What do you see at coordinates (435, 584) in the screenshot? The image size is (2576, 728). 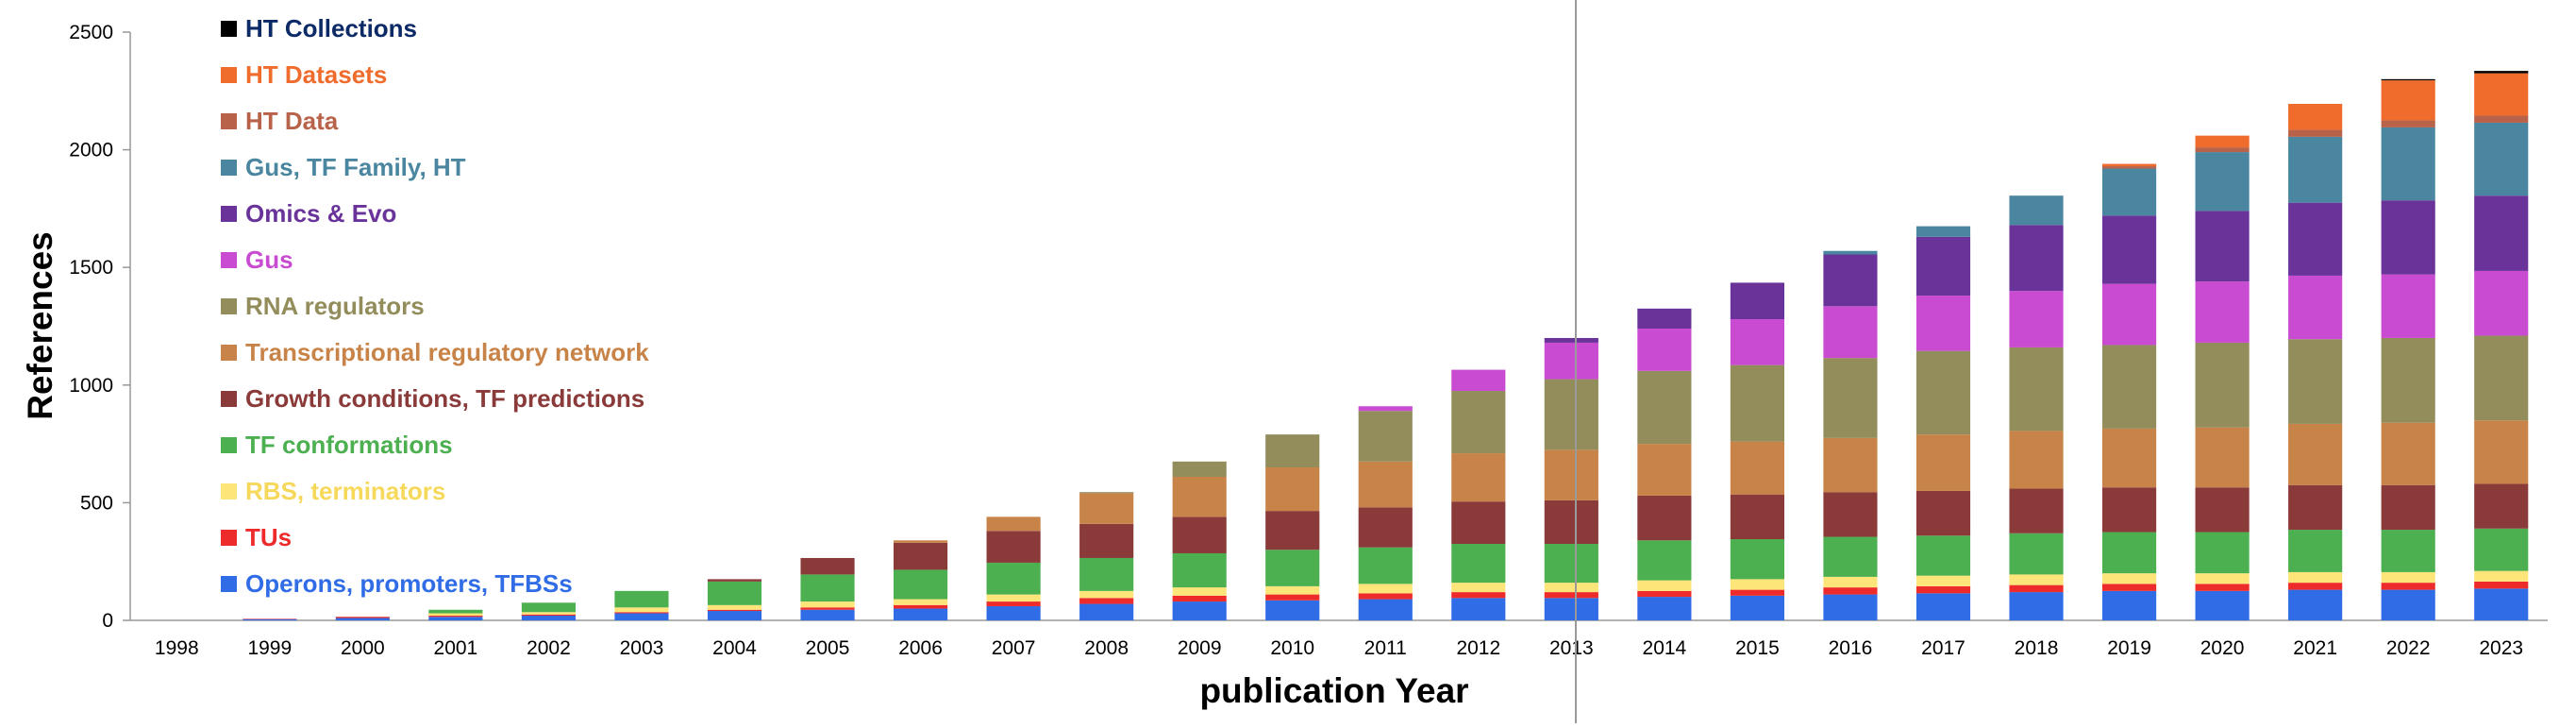 I see `legend-item: Operons, promoters, TFBSs` at bounding box center [435, 584].